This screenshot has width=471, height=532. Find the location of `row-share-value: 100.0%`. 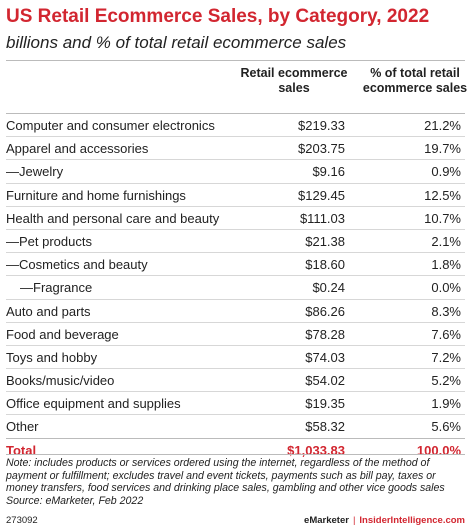

row-share-value: 100.0% is located at coordinates (438, 450).